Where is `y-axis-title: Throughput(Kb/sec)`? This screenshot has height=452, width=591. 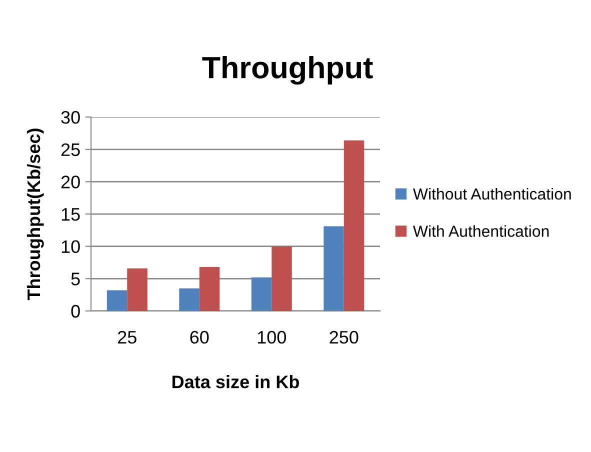 y-axis-title: Throughput(Kb/sec) is located at coordinates (35, 214).